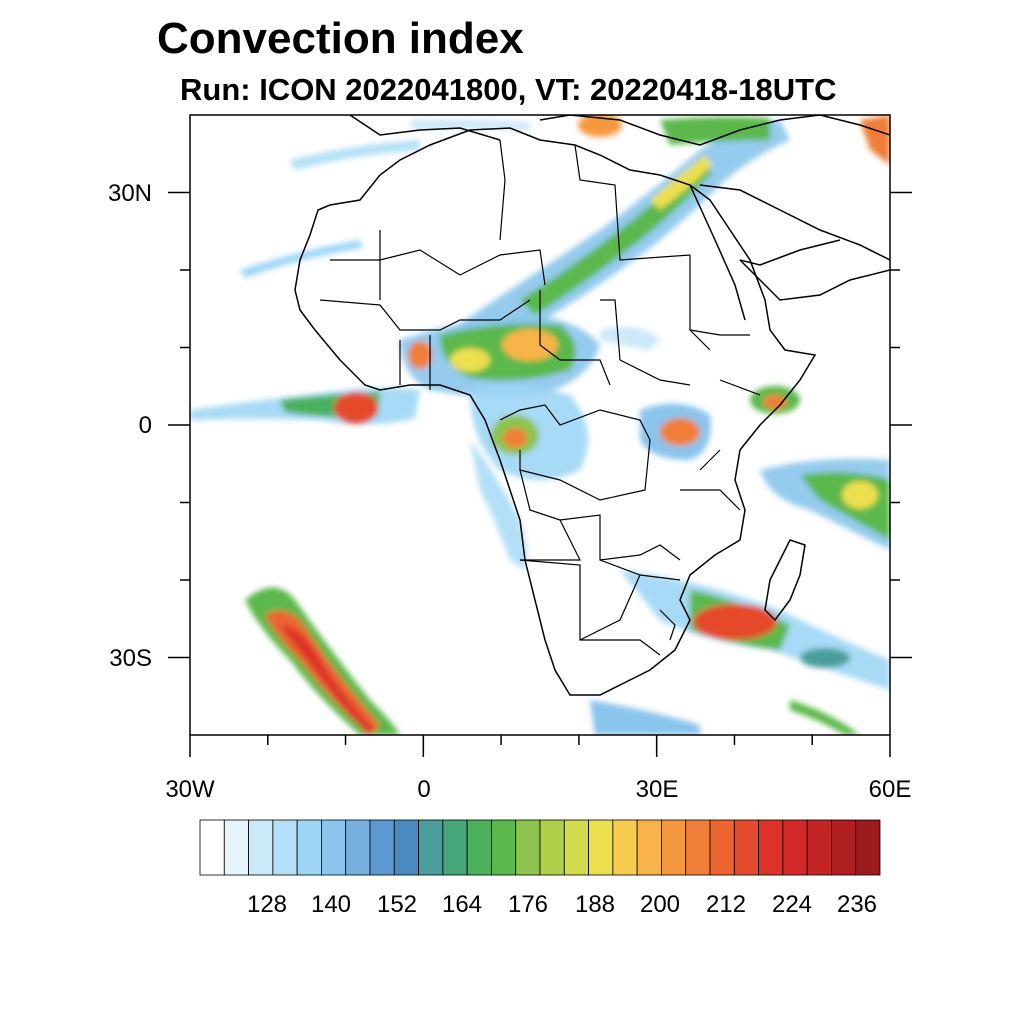  What do you see at coordinates (890, 789) in the screenshot?
I see `x-tick-label: 60E` at bounding box center [890, 789].